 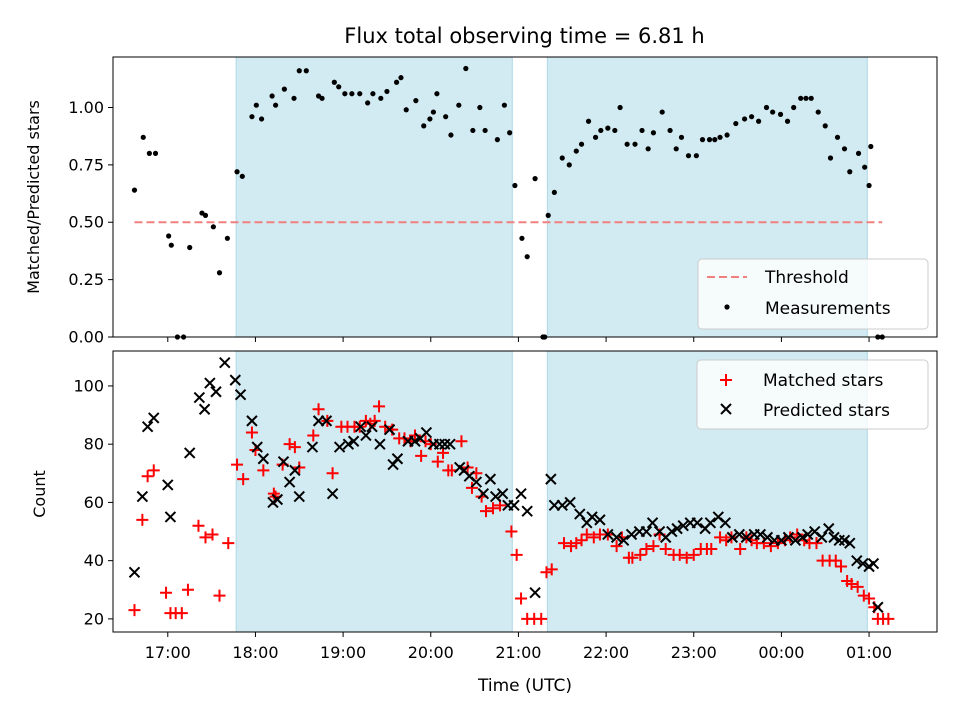 What do you see at coordinates (168, 652) in the screenshot?
I see `x-tick-label: 17:00` at bounding box center [168, 652].